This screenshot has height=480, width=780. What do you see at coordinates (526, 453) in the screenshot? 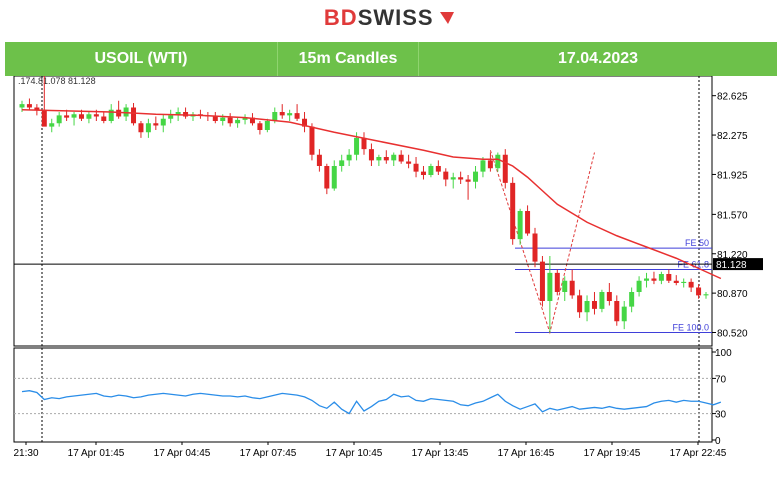
I see `x-tick-label: 17 Apr 16:45` at bounding box center [526, 453].